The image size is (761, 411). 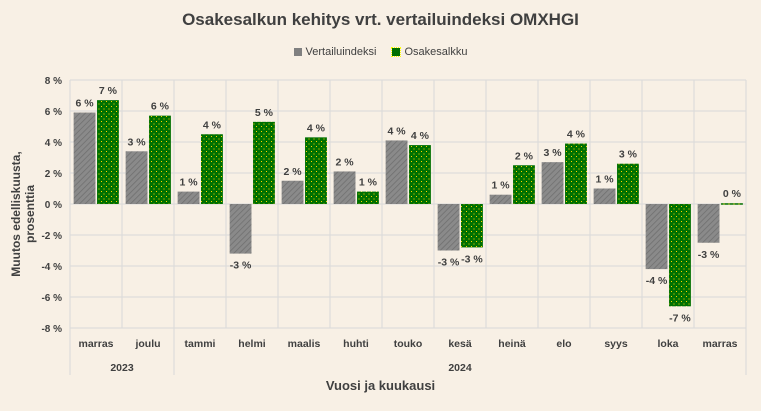 What do you see at coordinates (53, 174) in the screenshot?
I see `y-tick-label: 2 %` at bounding box center [53, 174].